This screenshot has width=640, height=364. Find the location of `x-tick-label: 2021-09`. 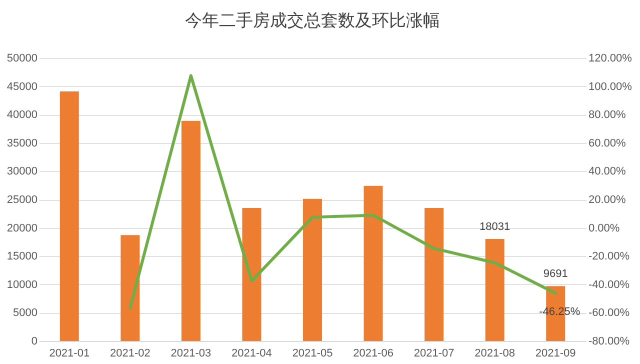

x-tick-label: 2021-09 is located at coordinates (555, 354).